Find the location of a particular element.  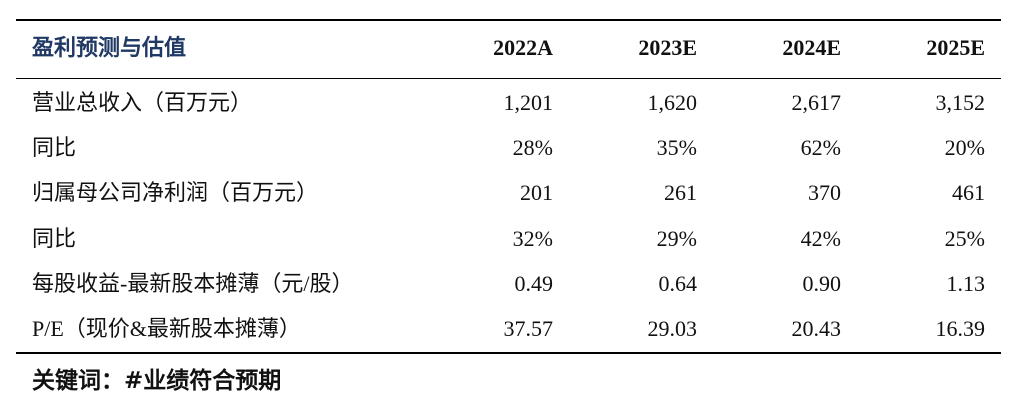

cell-value: 29% is located at coordinates (676, 238).